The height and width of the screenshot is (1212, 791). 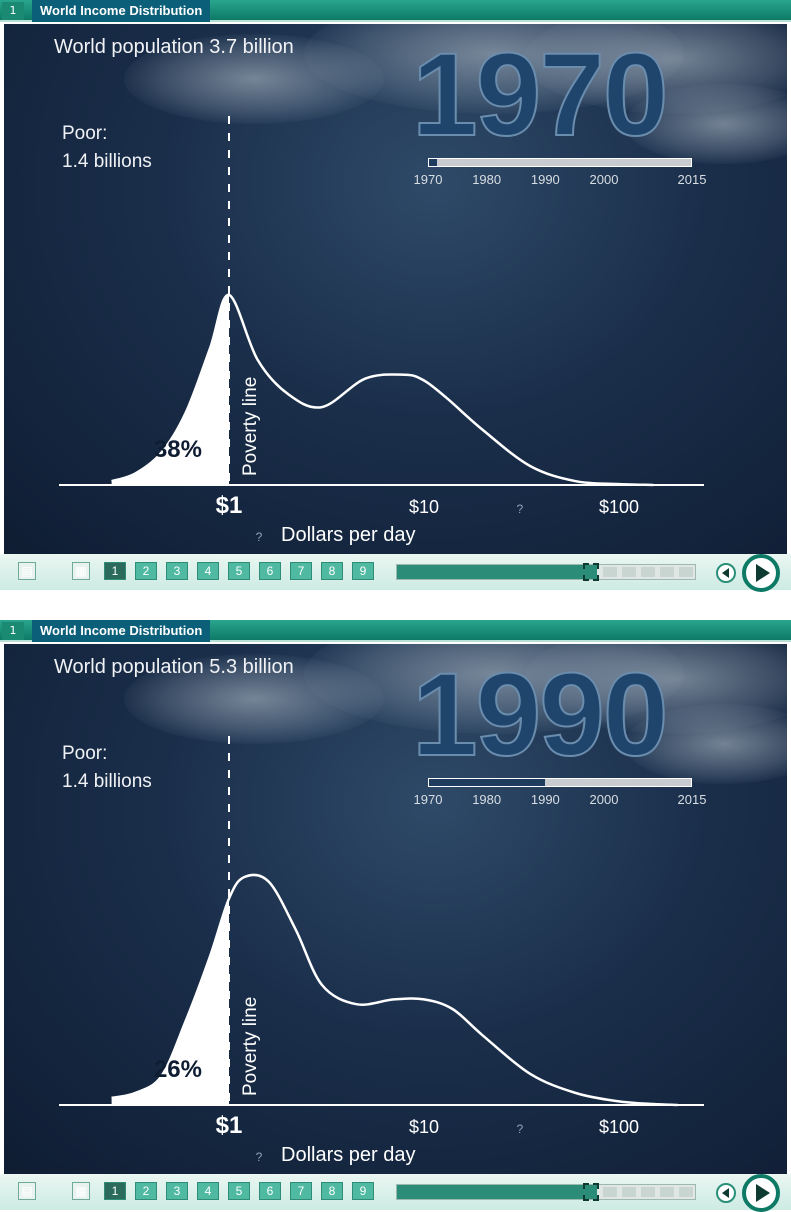 I want to click on playback-controls: ▤ ▦ 1 2 3 4 5 6 7 8 9, so click(x=395, y=573).